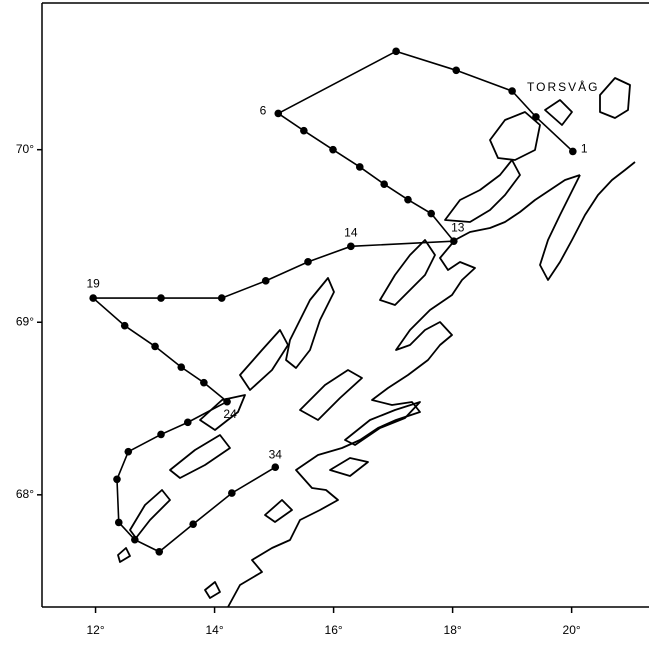  What do you see at coordinates (95, 630) in the screenshot?
I see `x-tick-label: 12°` at bounding box center [95, 630].